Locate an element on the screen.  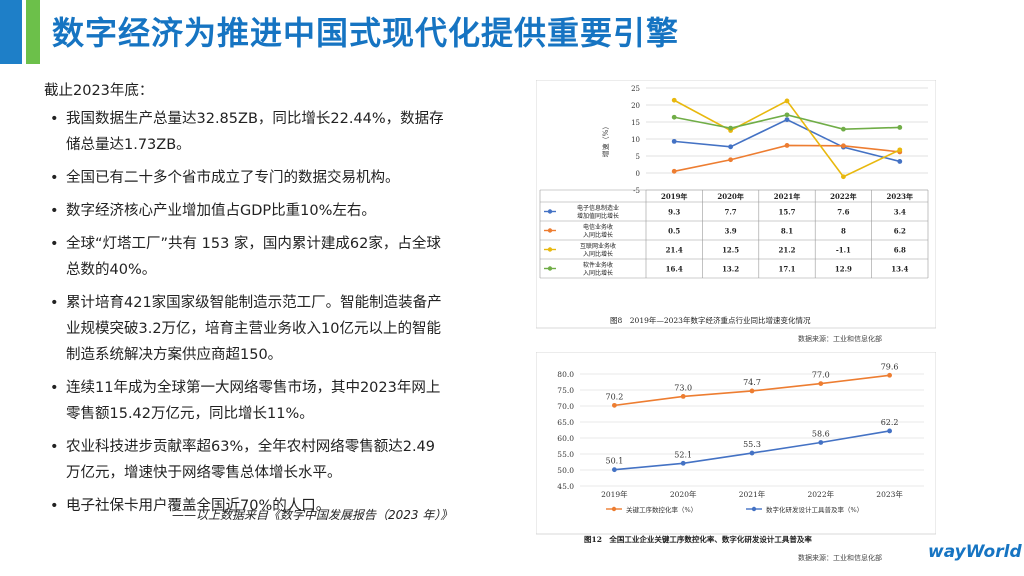
data-label: 9.3 is located at coordinates (674, 212).